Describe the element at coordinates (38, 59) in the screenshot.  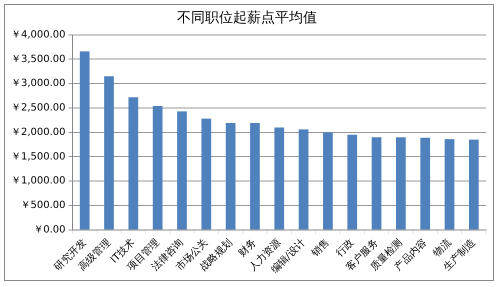
I see `y-tick-label: ￥3,500.00` at that location.